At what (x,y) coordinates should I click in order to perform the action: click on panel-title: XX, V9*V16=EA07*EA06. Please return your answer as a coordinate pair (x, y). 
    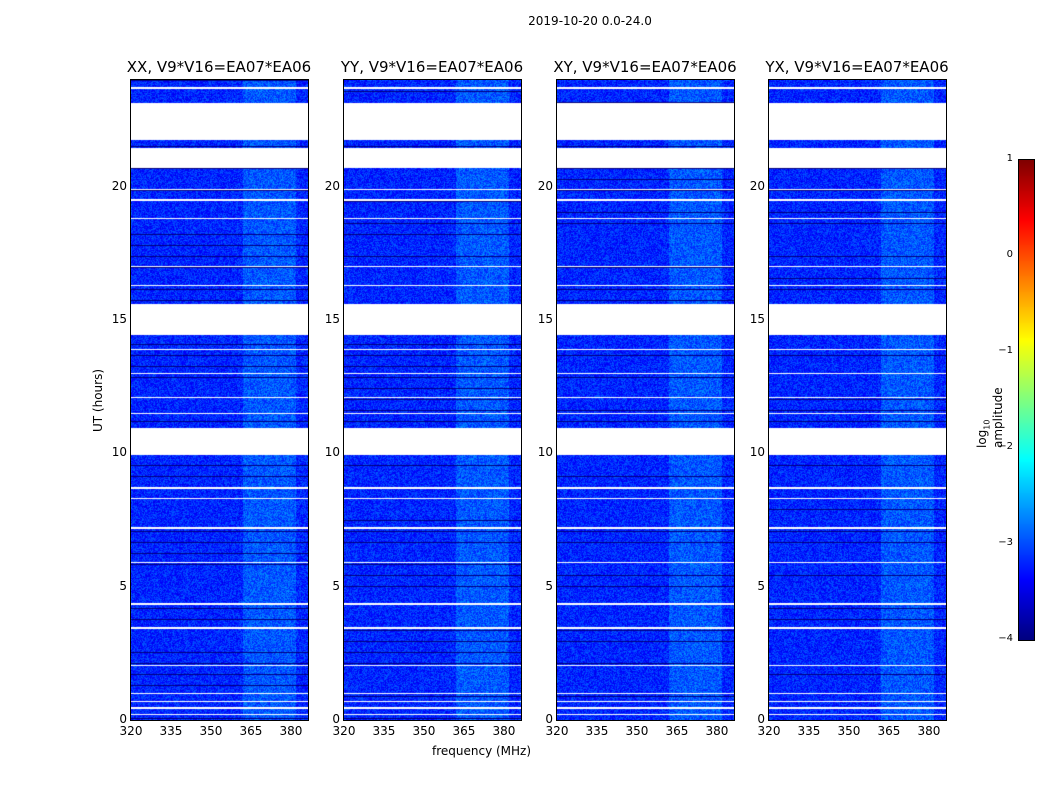
    Looking at the image, I should click on (219, 67).